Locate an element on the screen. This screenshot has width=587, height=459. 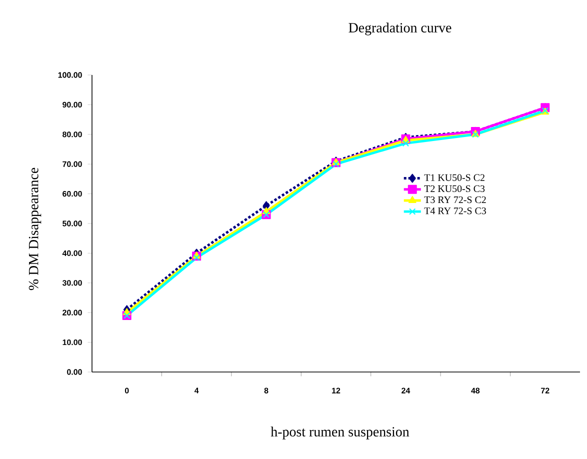
y-axis-title: % DM Disappearance is located at coordinates (35, 229).